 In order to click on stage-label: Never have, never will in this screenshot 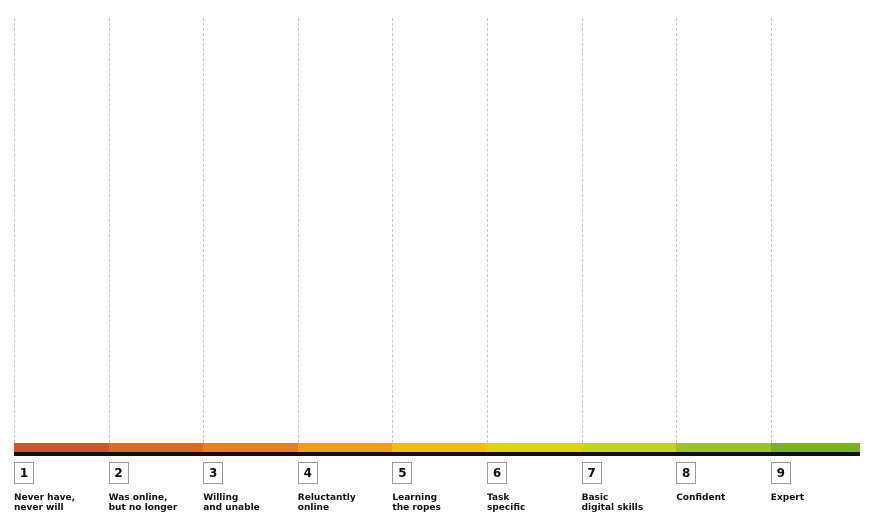, I will do `click(45, 503)`.